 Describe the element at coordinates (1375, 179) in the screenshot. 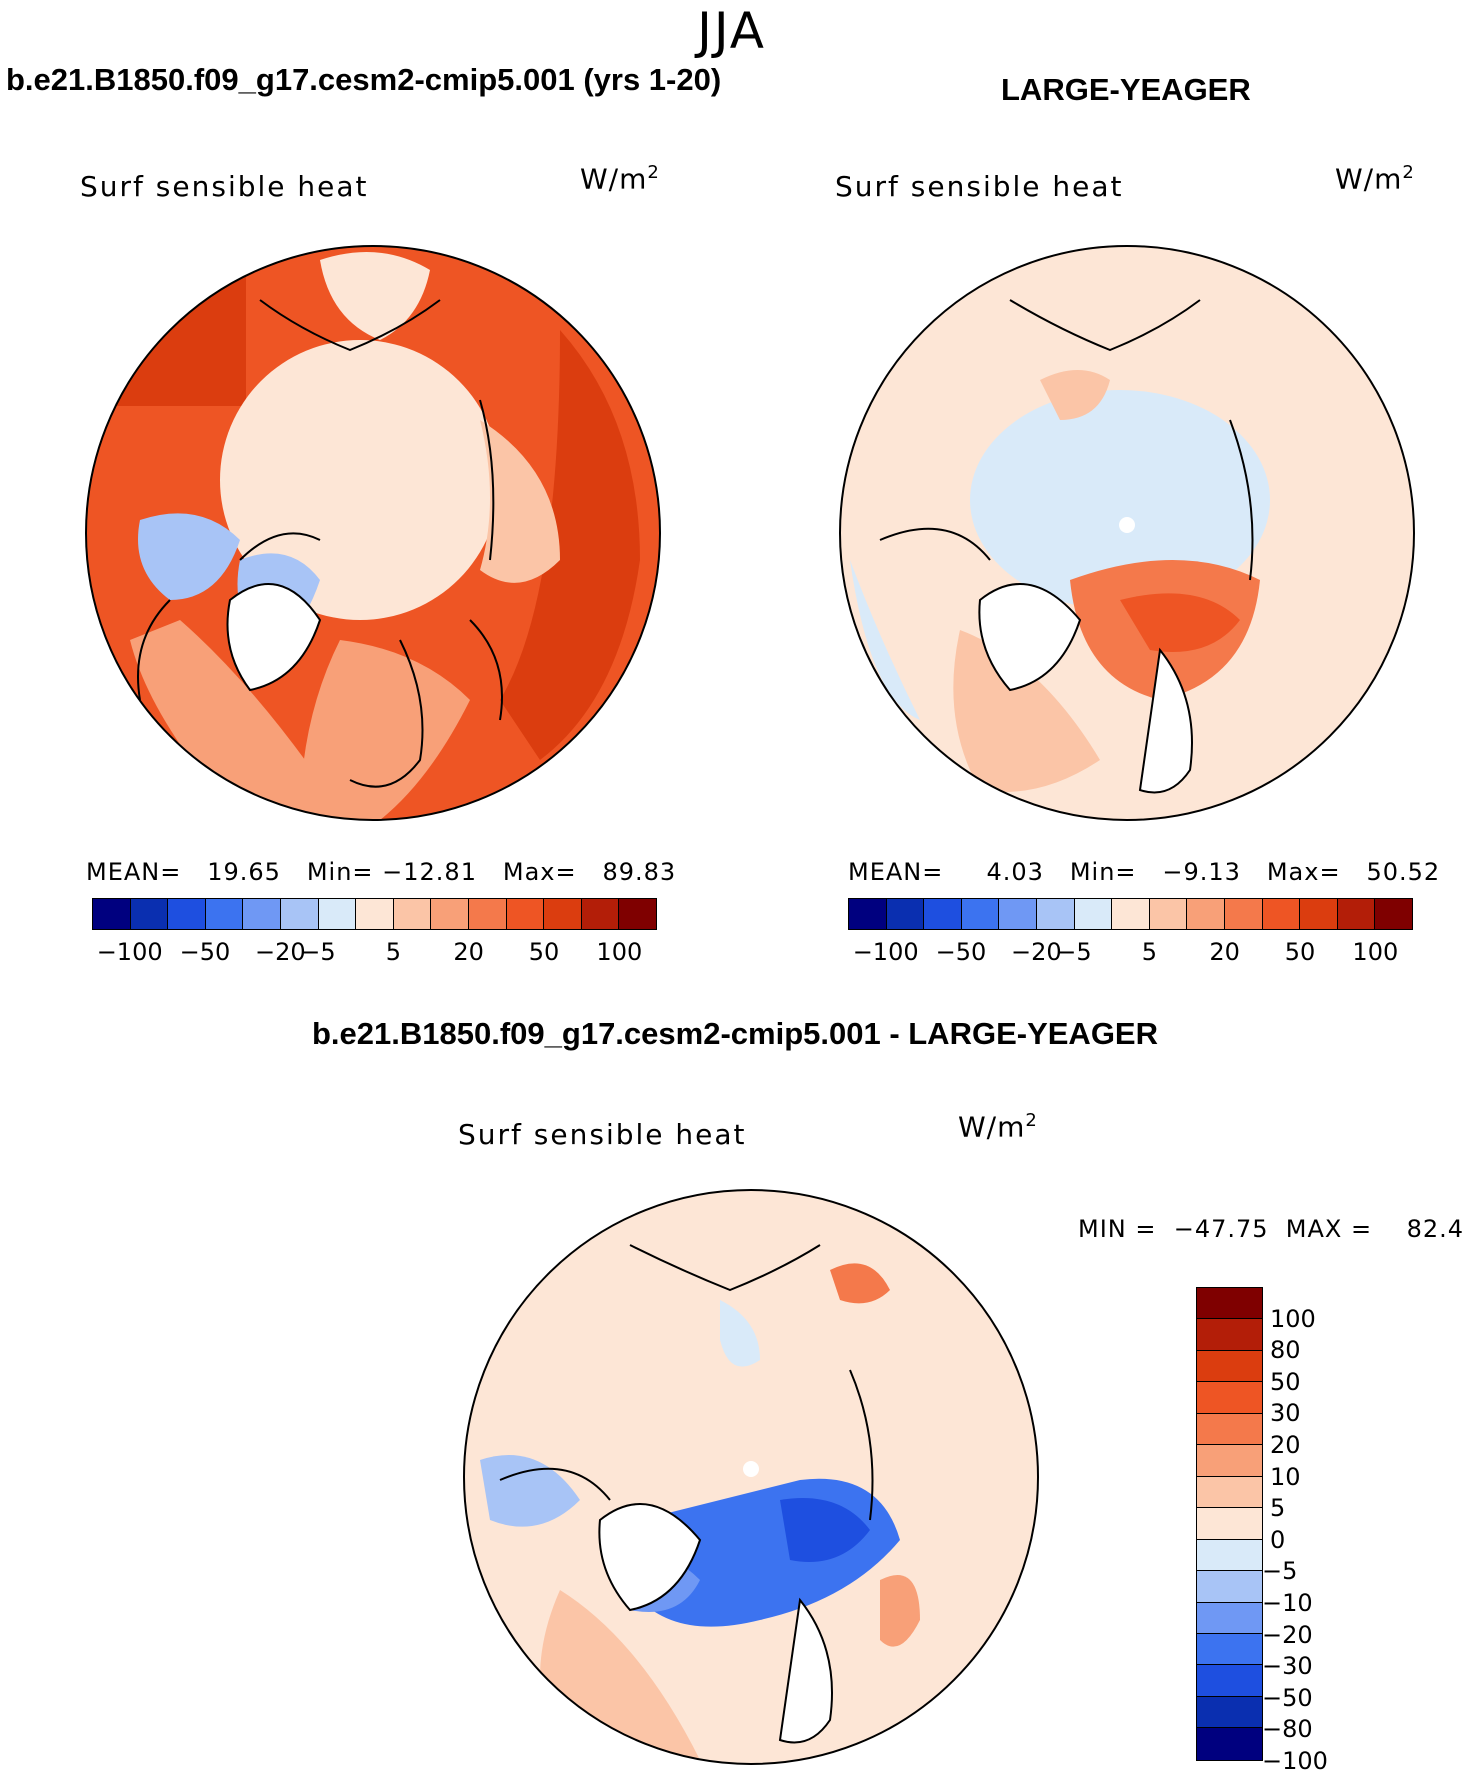

I see `panel2-units: W/m2` at that location.